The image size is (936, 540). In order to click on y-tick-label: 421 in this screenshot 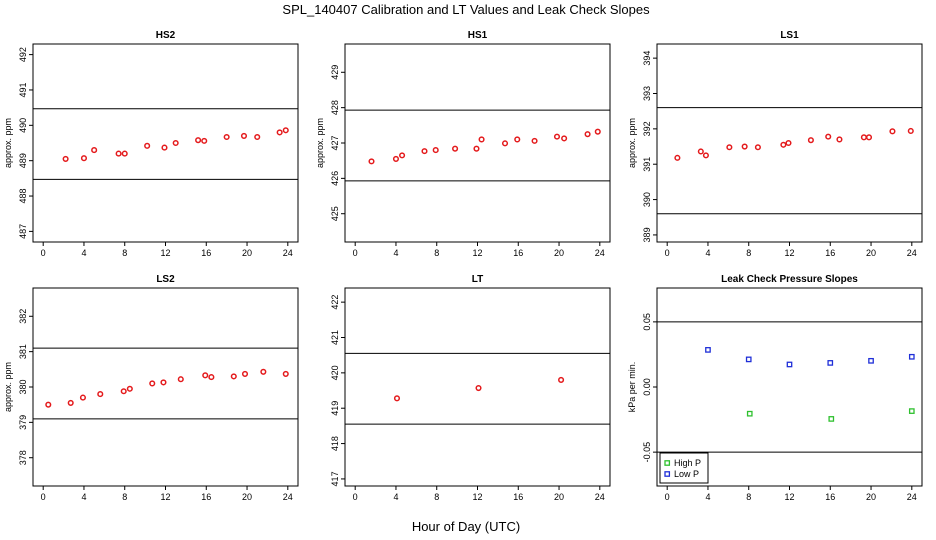, I will do `click(335, 337)`.